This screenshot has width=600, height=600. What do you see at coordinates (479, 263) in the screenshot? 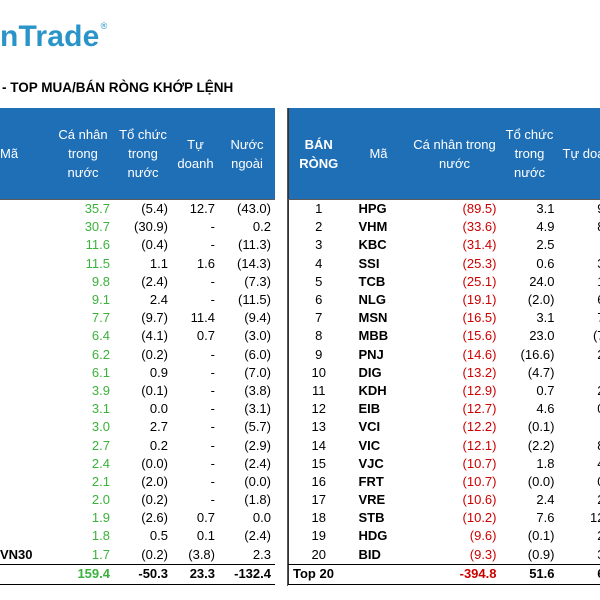
I see `retail-value: (25.3)` at bounding box center [479, 263].